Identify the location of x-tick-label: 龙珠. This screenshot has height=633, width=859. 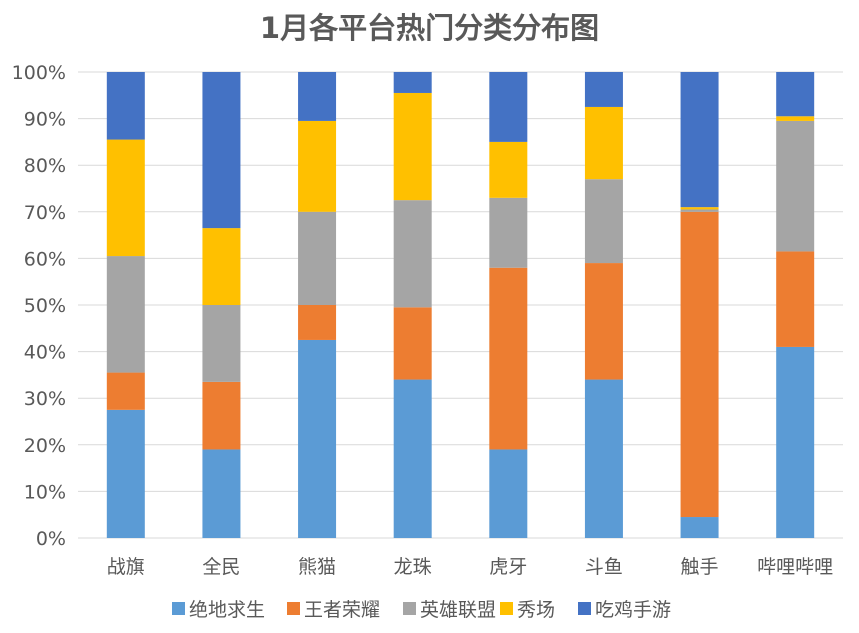
(413, 567).